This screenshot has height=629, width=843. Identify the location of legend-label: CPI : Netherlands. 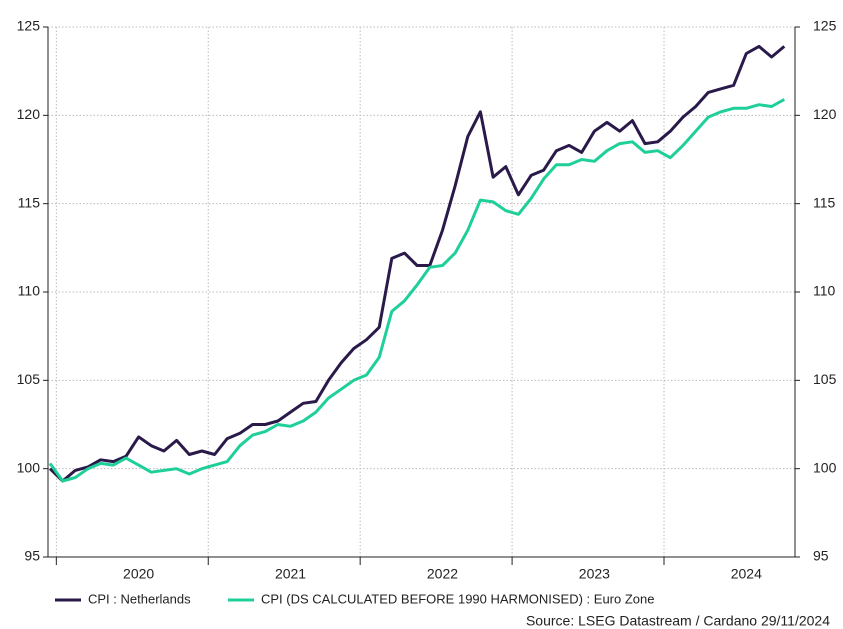
(139, 598).